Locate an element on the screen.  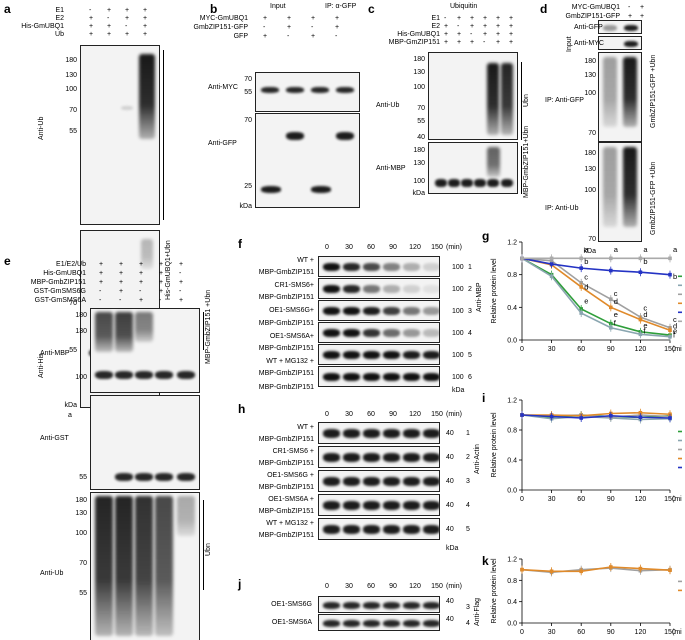
significance-letter: d is located at coordinates (616, 301).